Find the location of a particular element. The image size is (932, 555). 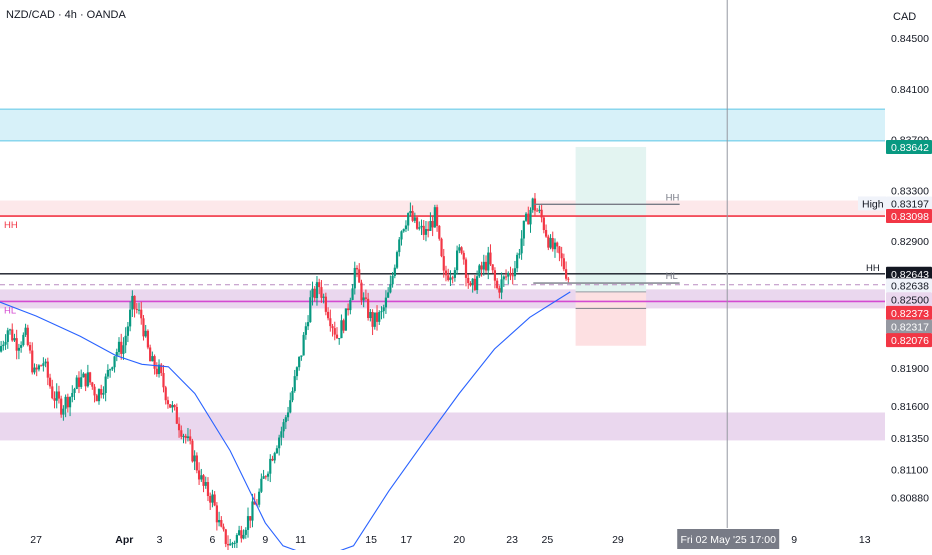

x-tick-label: 23 is located at coordinates (512, 540).